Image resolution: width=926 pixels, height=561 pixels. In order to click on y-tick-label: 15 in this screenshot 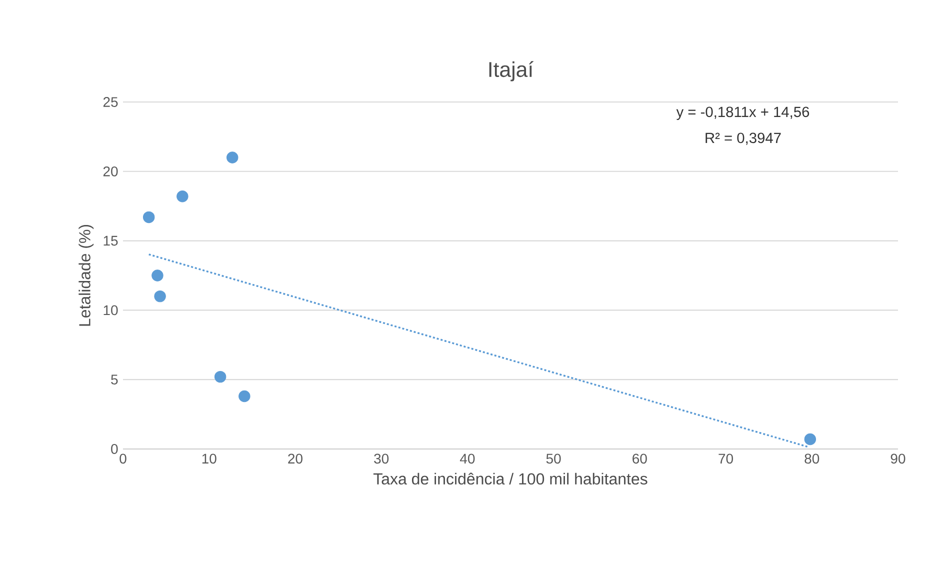, I will do `click(111, 241)`.